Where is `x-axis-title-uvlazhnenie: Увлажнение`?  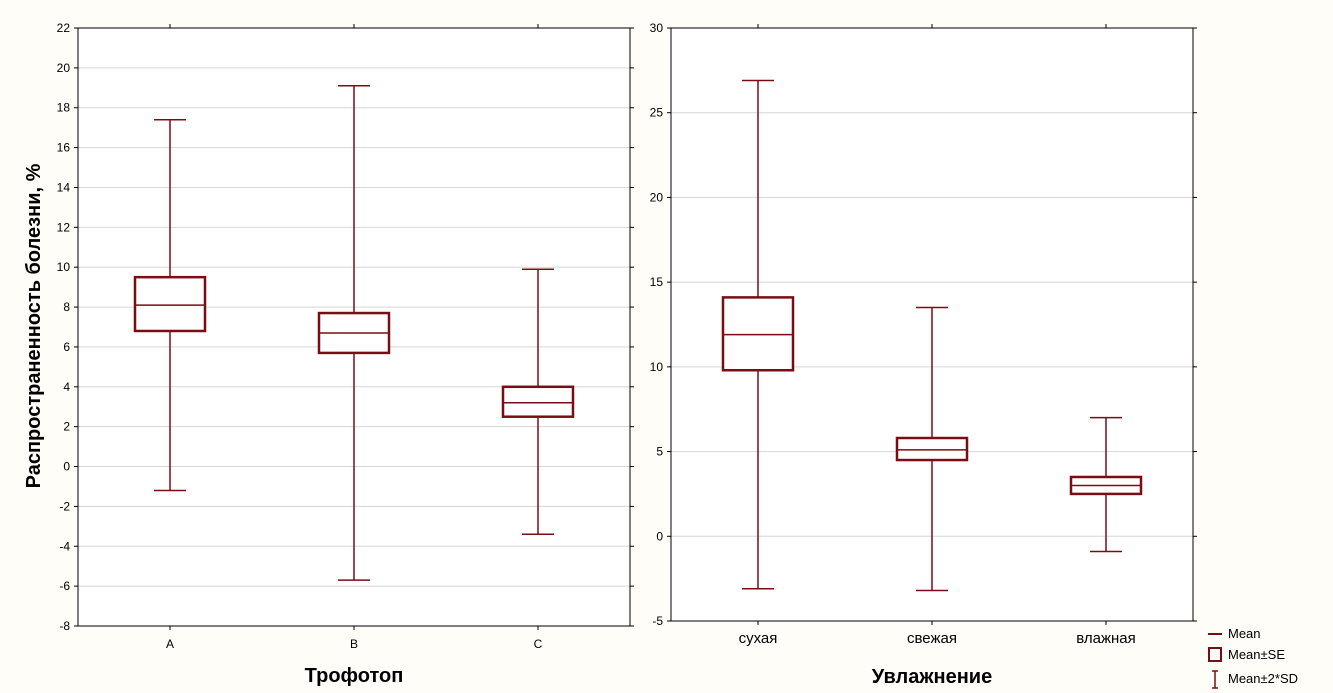
x-axis-title-uvlazhnenie: Увлажнение is located at coordinates (932, 677).